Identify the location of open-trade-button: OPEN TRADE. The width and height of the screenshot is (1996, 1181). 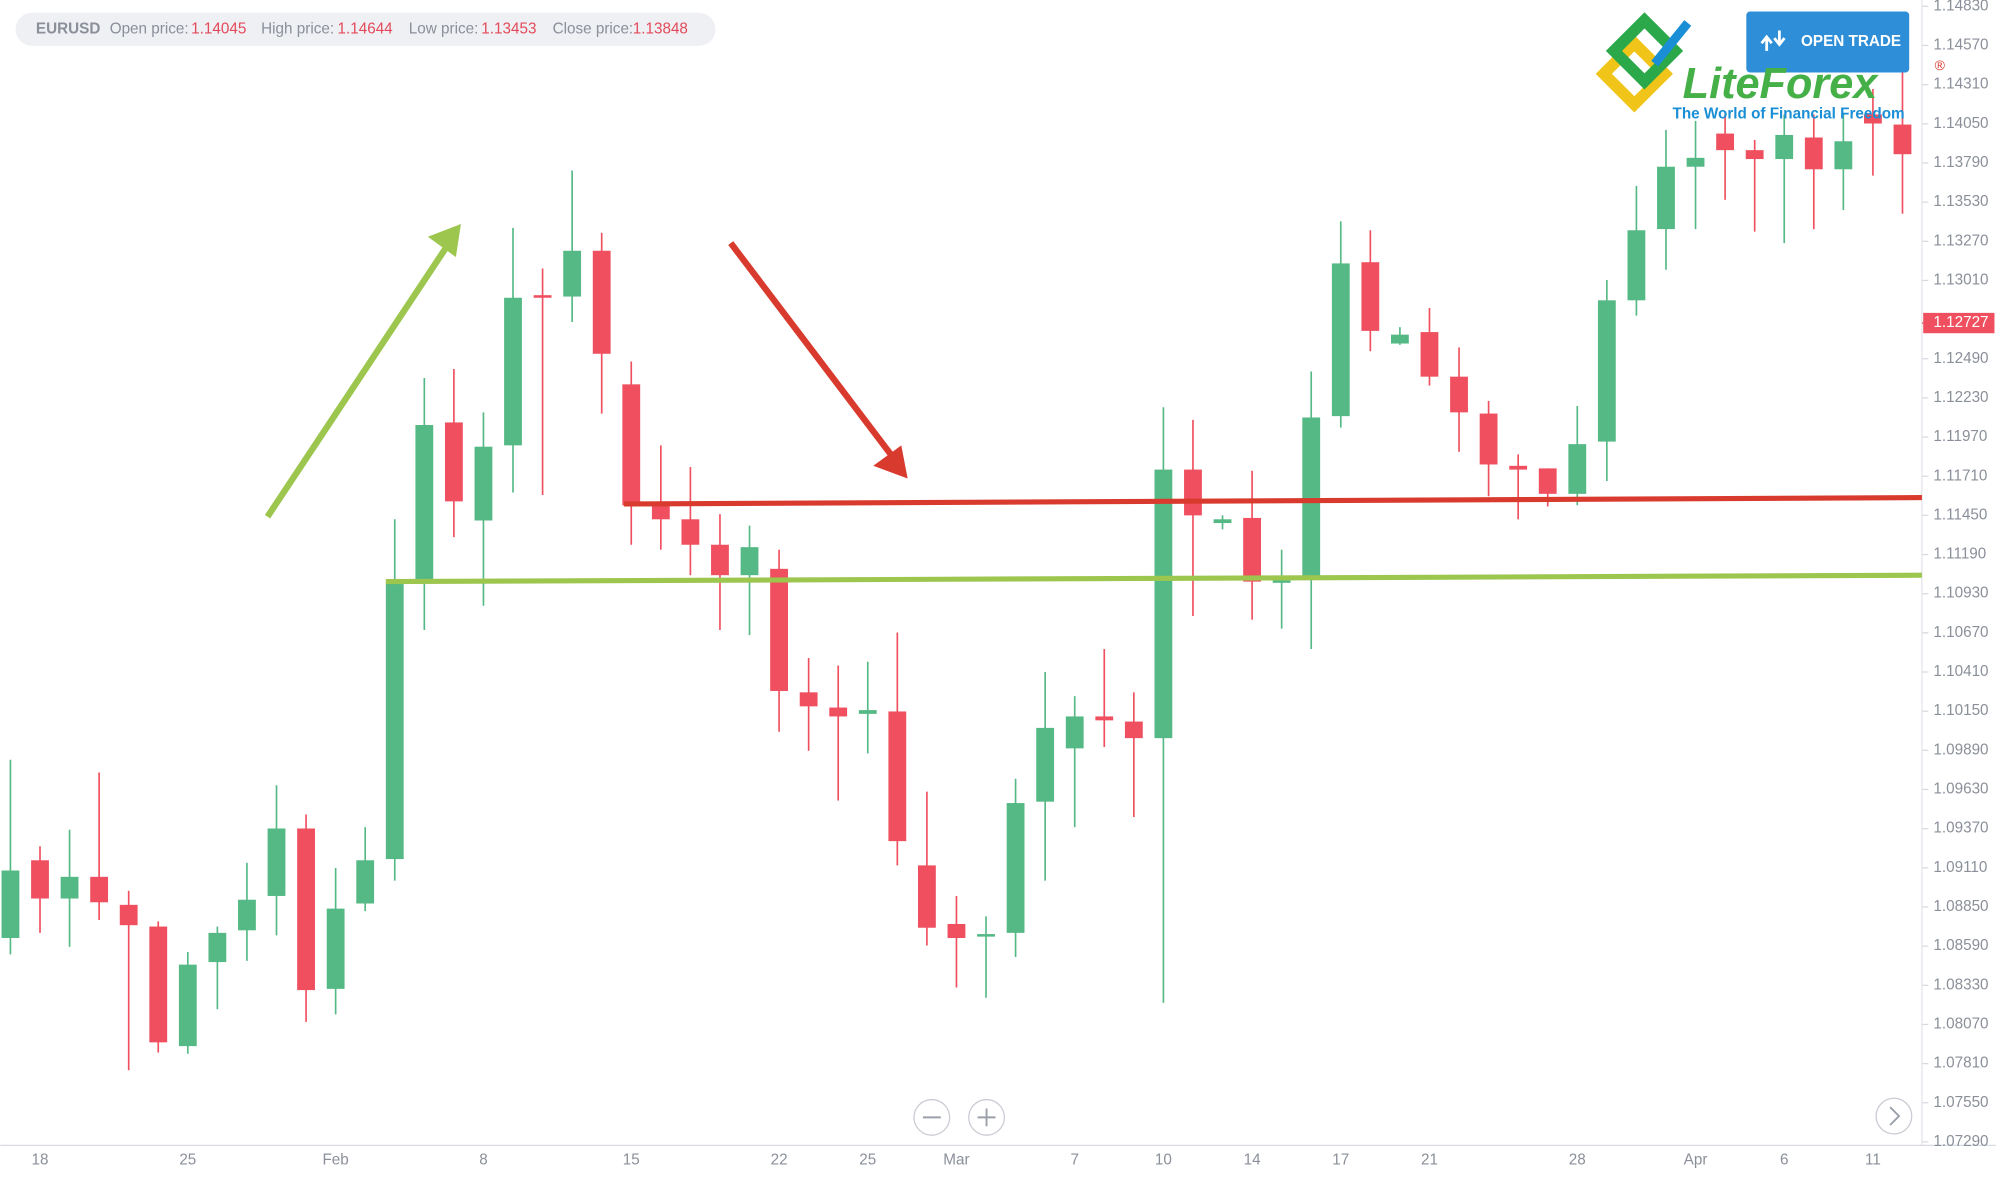
(1828, 42).